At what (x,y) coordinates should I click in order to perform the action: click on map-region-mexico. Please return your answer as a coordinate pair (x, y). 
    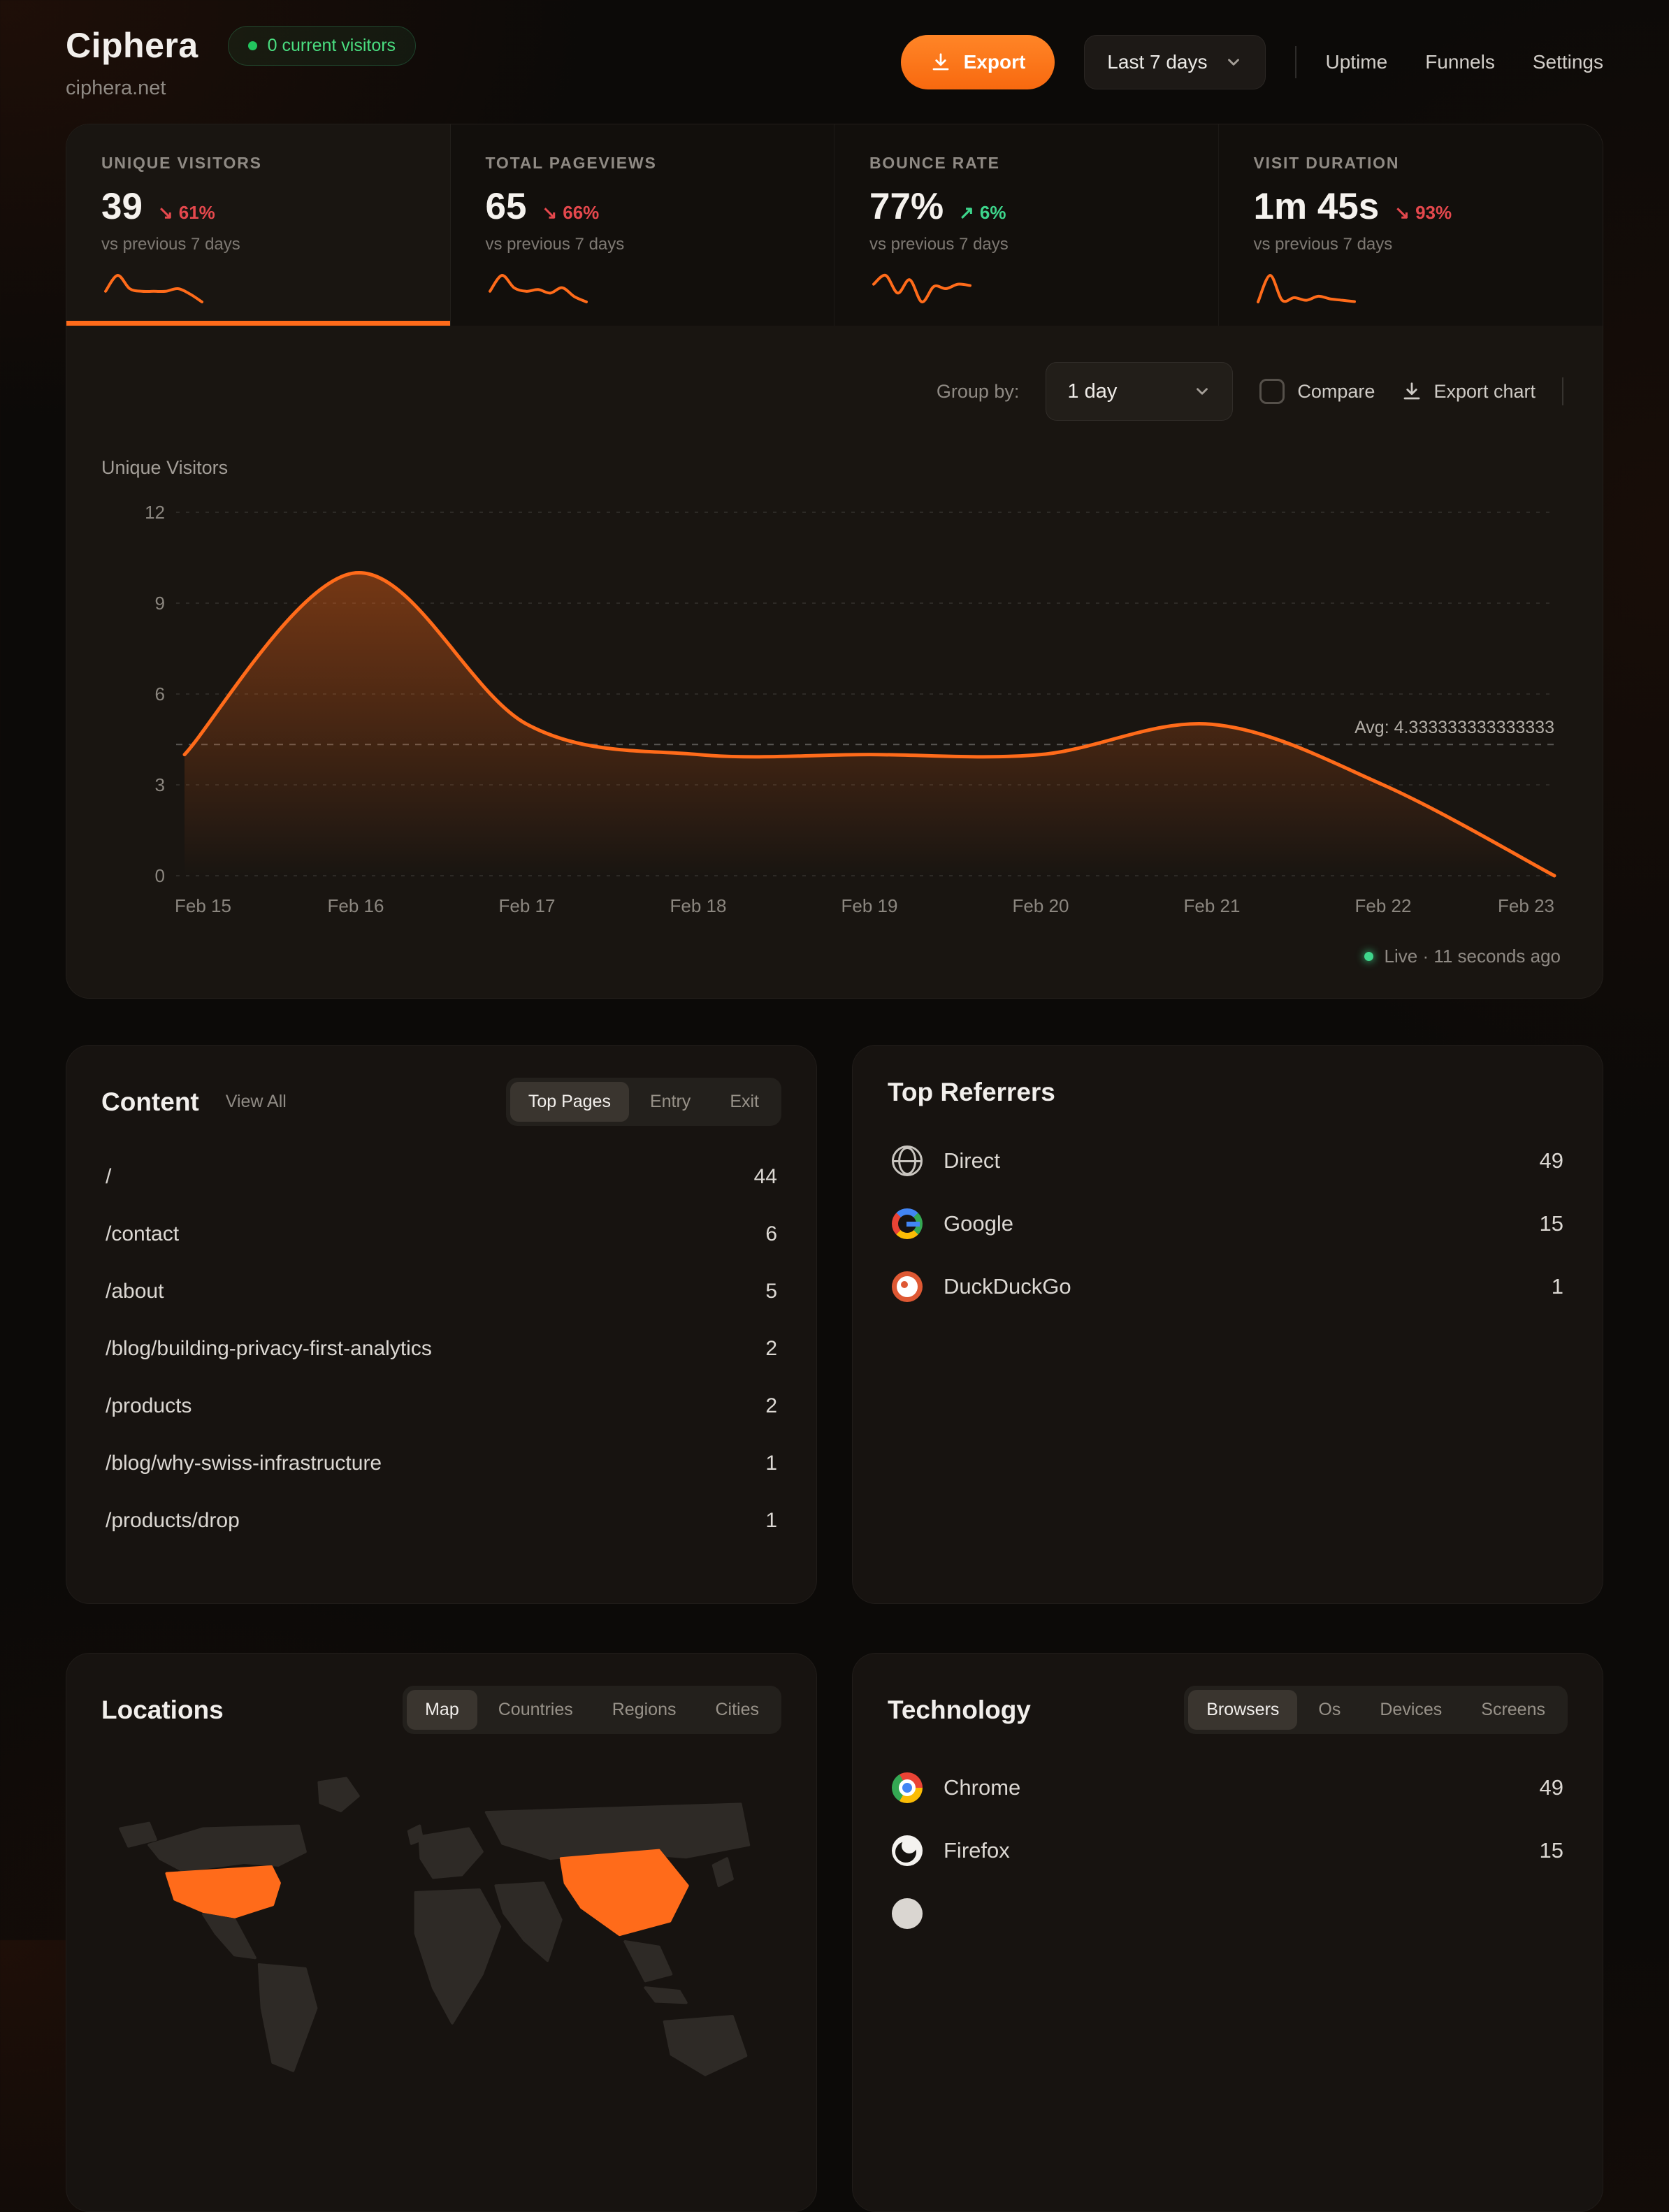
    Looking at the image, I should click on (229, 1936).